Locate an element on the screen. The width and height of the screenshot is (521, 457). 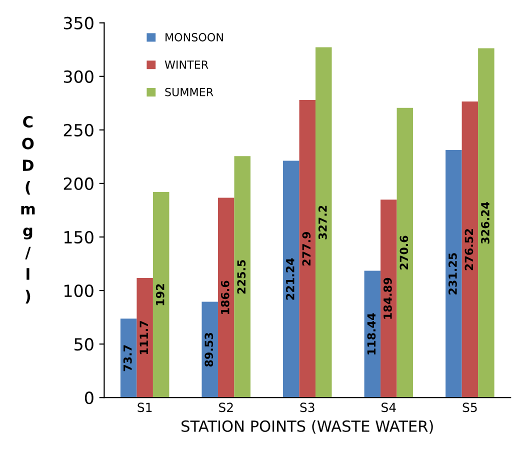
y-tick-label: 300 is located at coordinates (79, 76).